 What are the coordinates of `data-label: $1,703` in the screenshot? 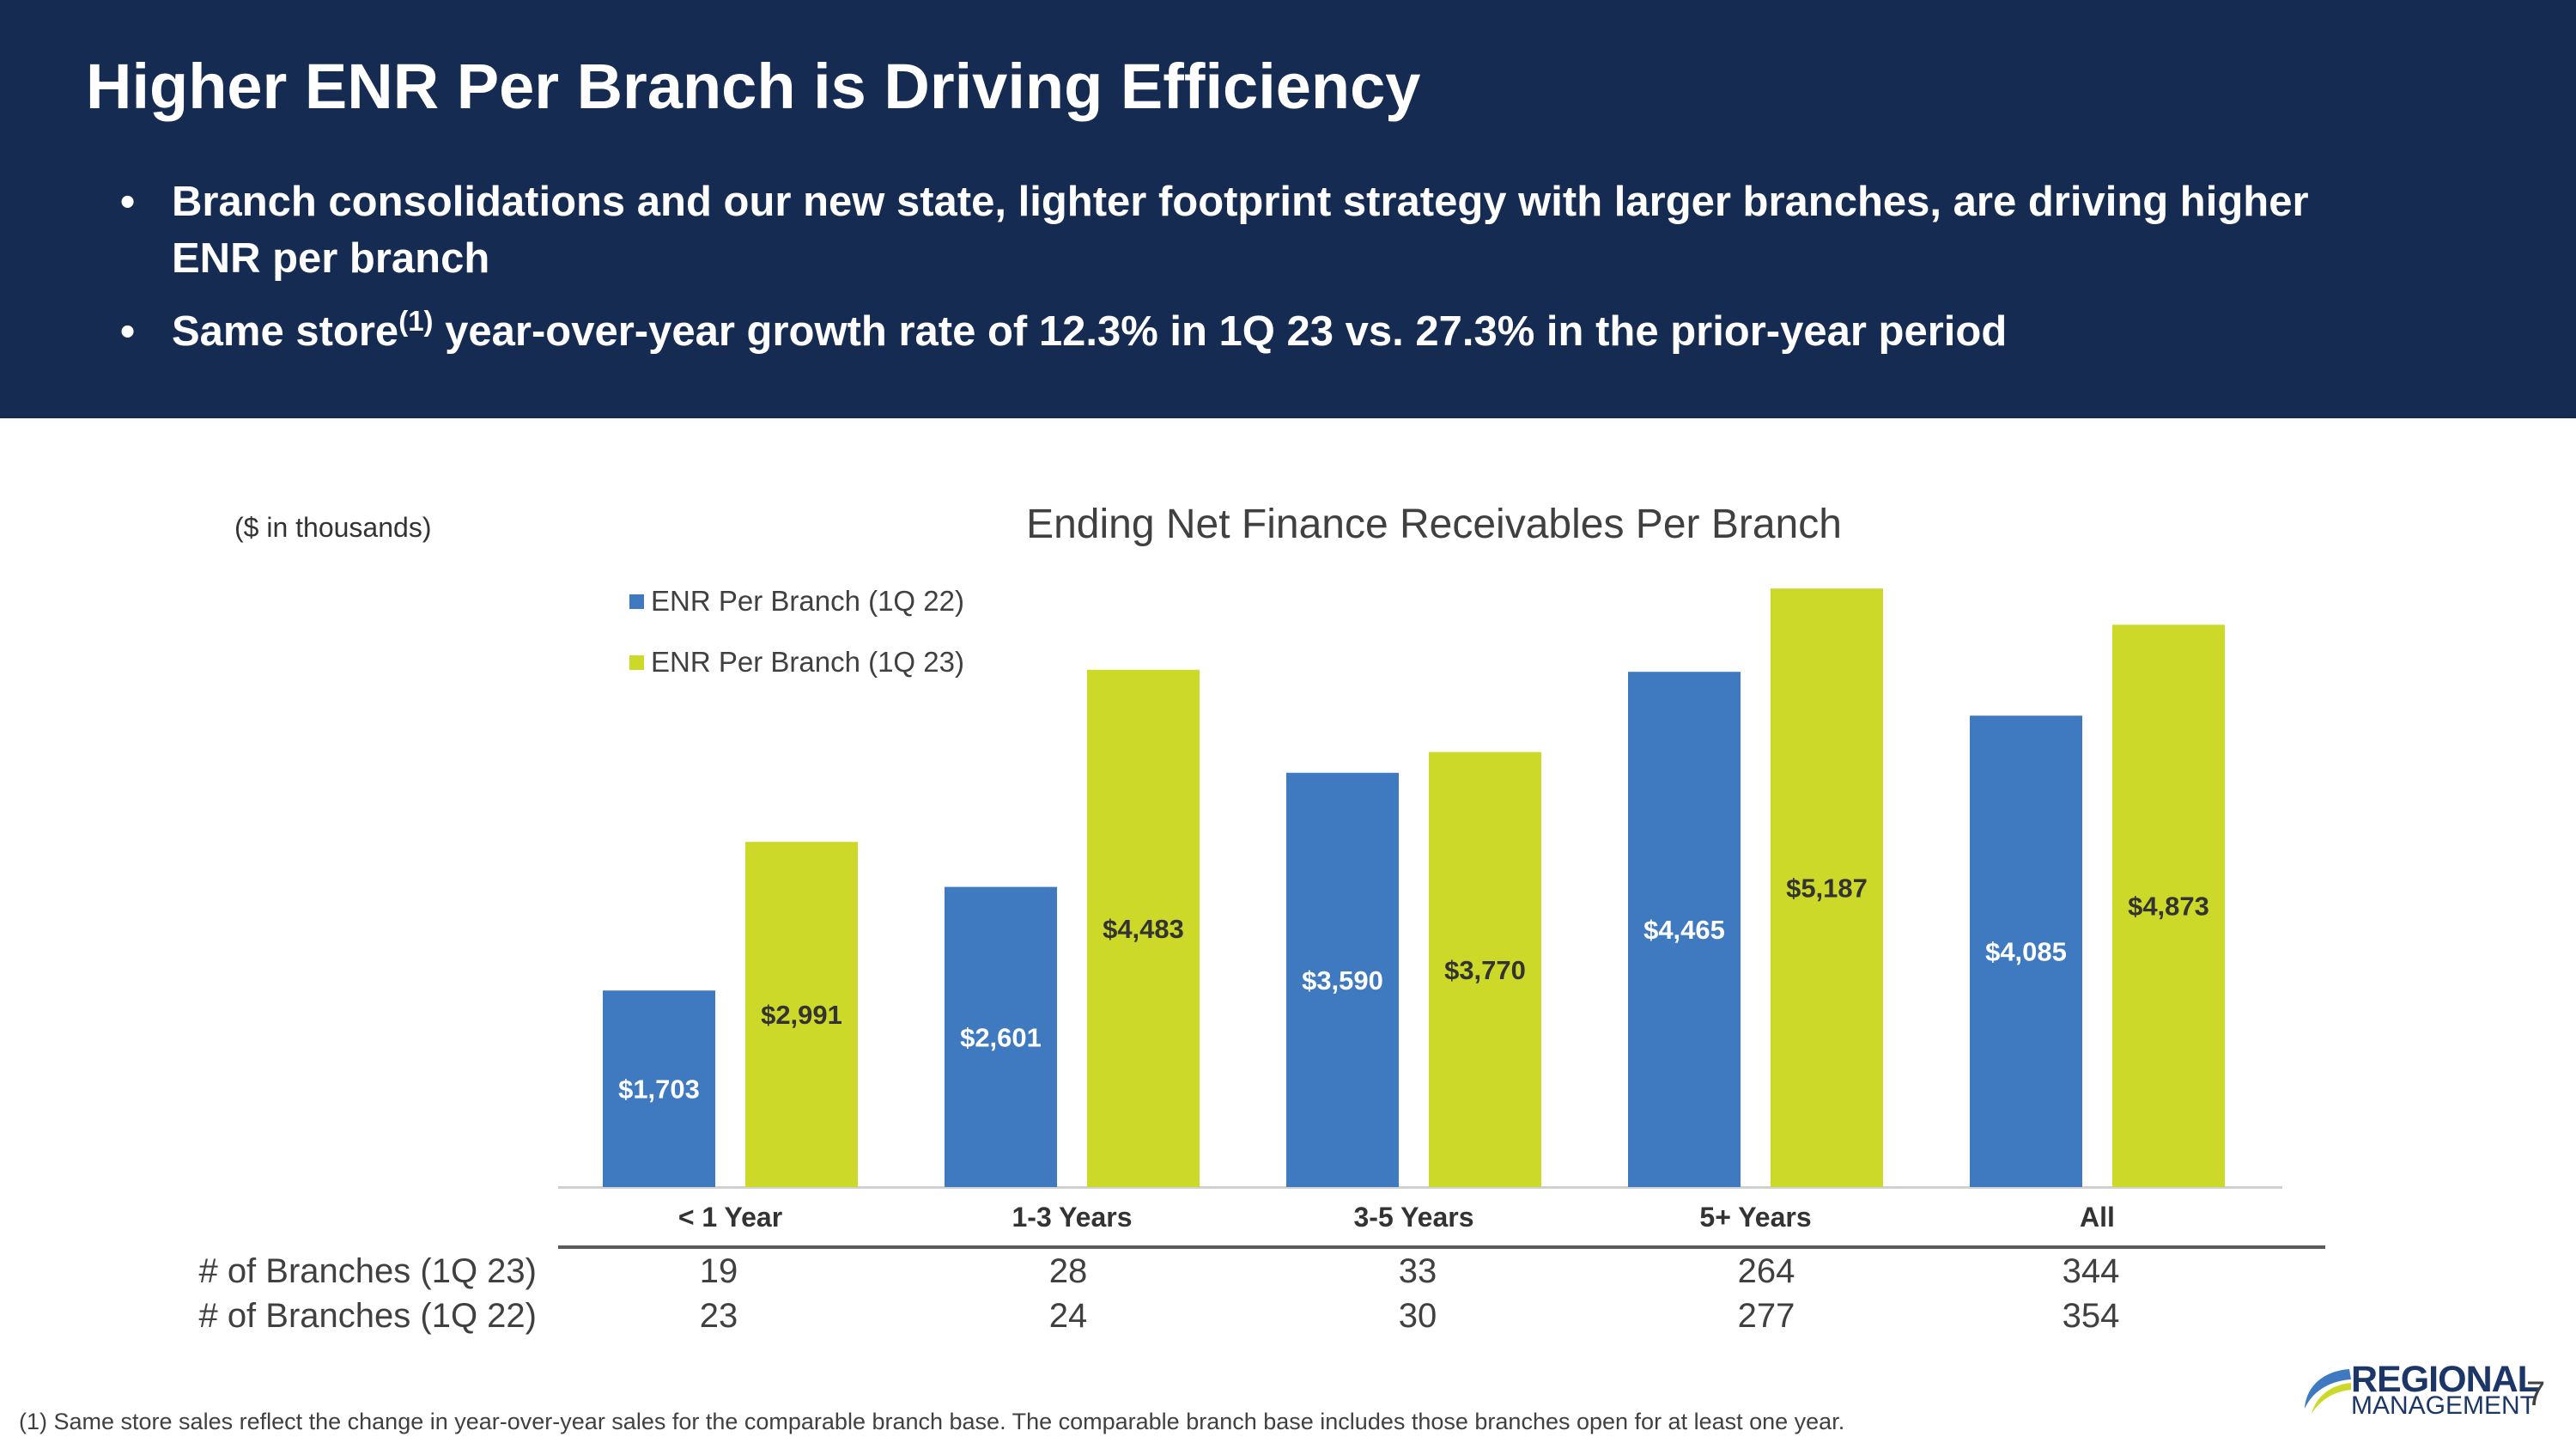 It's located at (659, 1090).